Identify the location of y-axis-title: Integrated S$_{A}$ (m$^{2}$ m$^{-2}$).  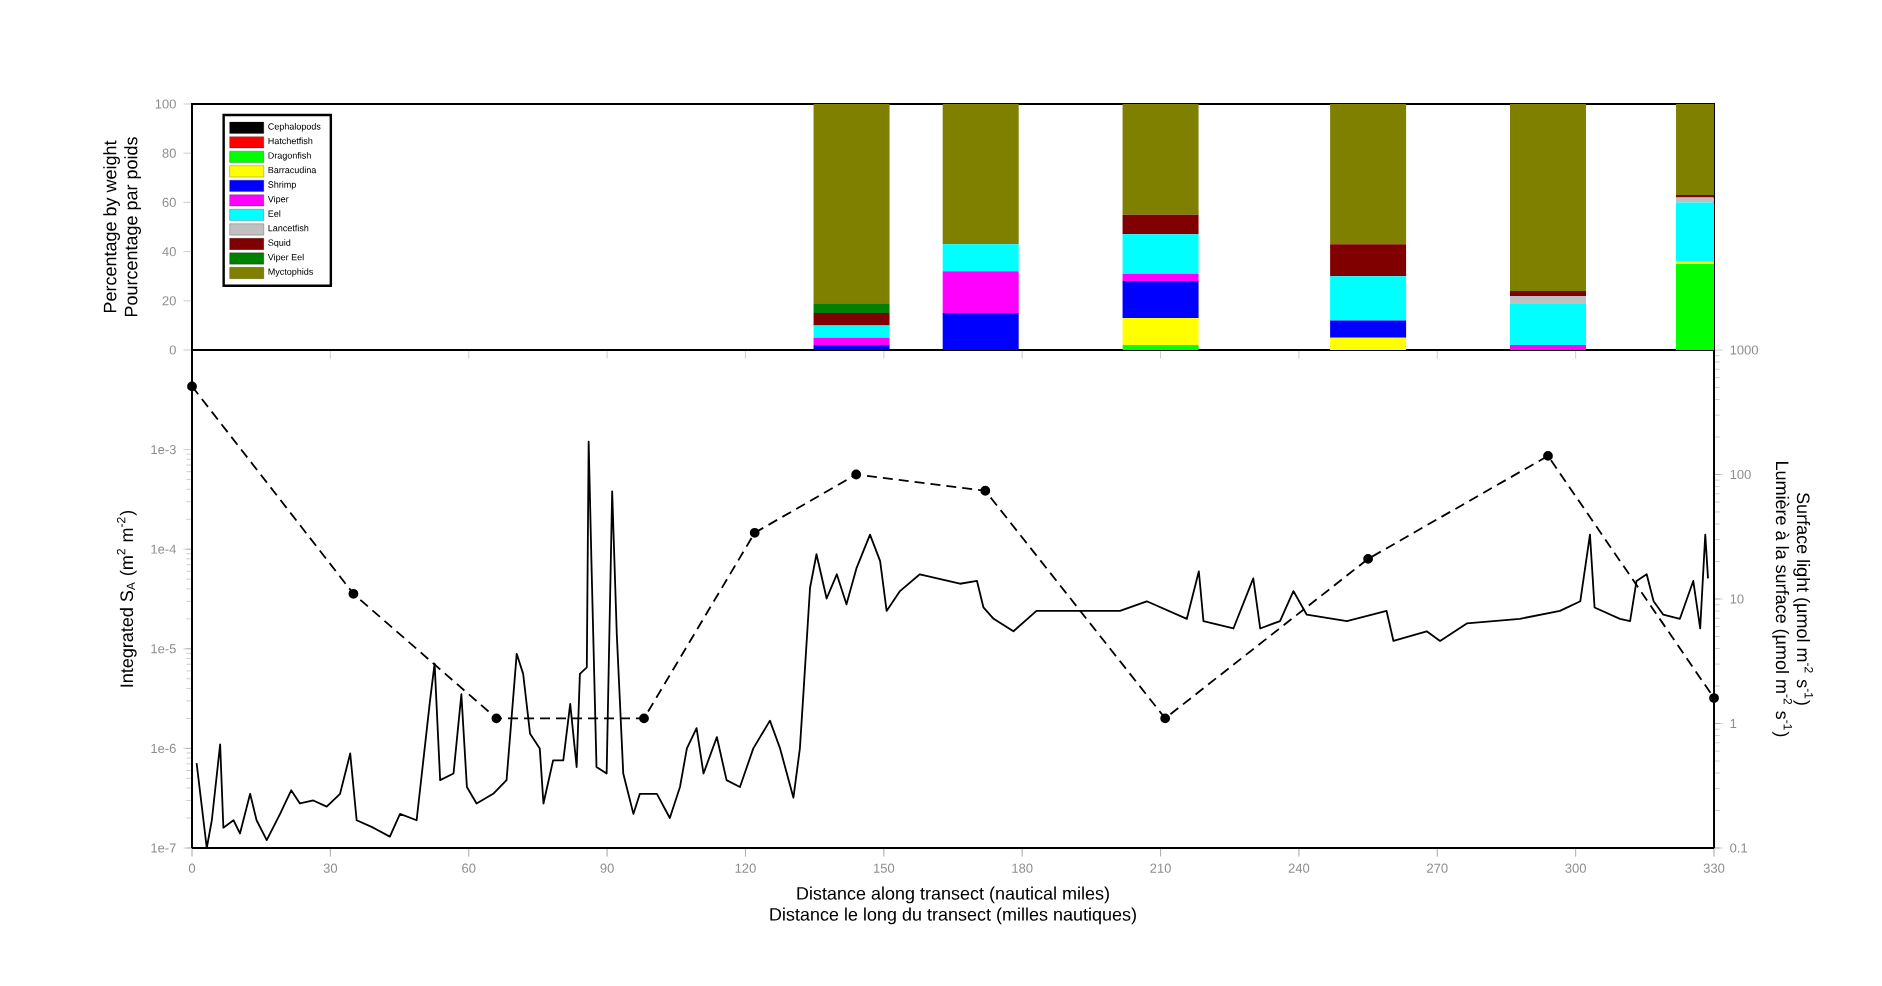
(126, 598).